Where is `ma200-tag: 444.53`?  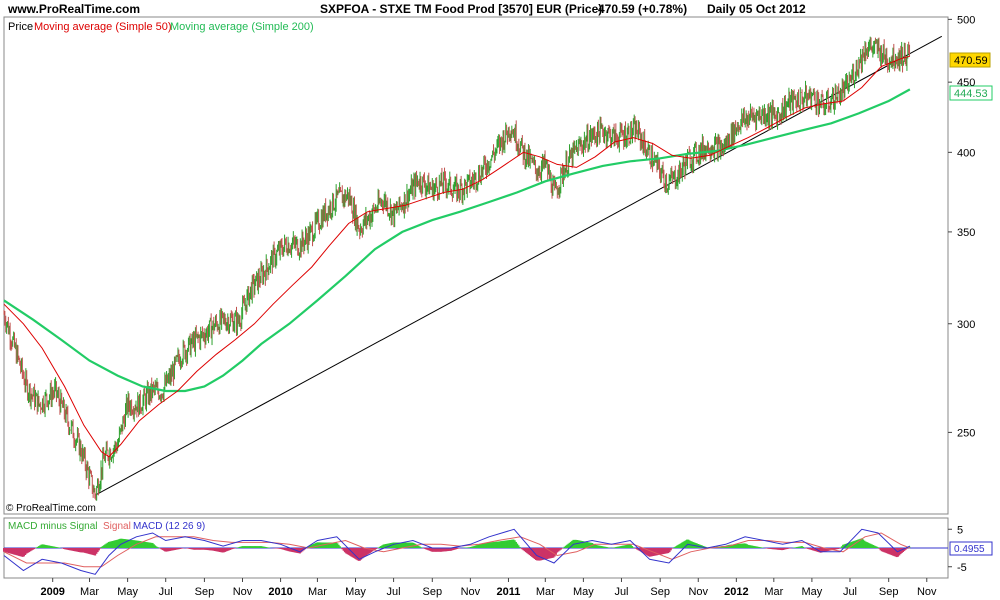 ma200-tag: 444.53 is located at coordinates (971, 94).